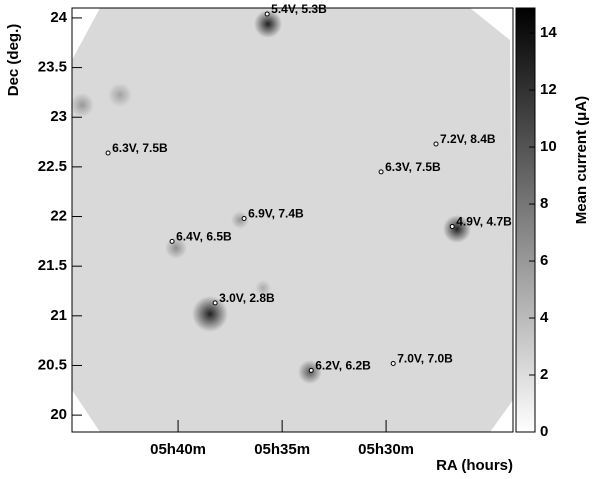 This screenshot has height=479, width=594. Describe the element at coordinates (52, 166) in the screenshot. I see `y-tick-label: 22.5` at that location.